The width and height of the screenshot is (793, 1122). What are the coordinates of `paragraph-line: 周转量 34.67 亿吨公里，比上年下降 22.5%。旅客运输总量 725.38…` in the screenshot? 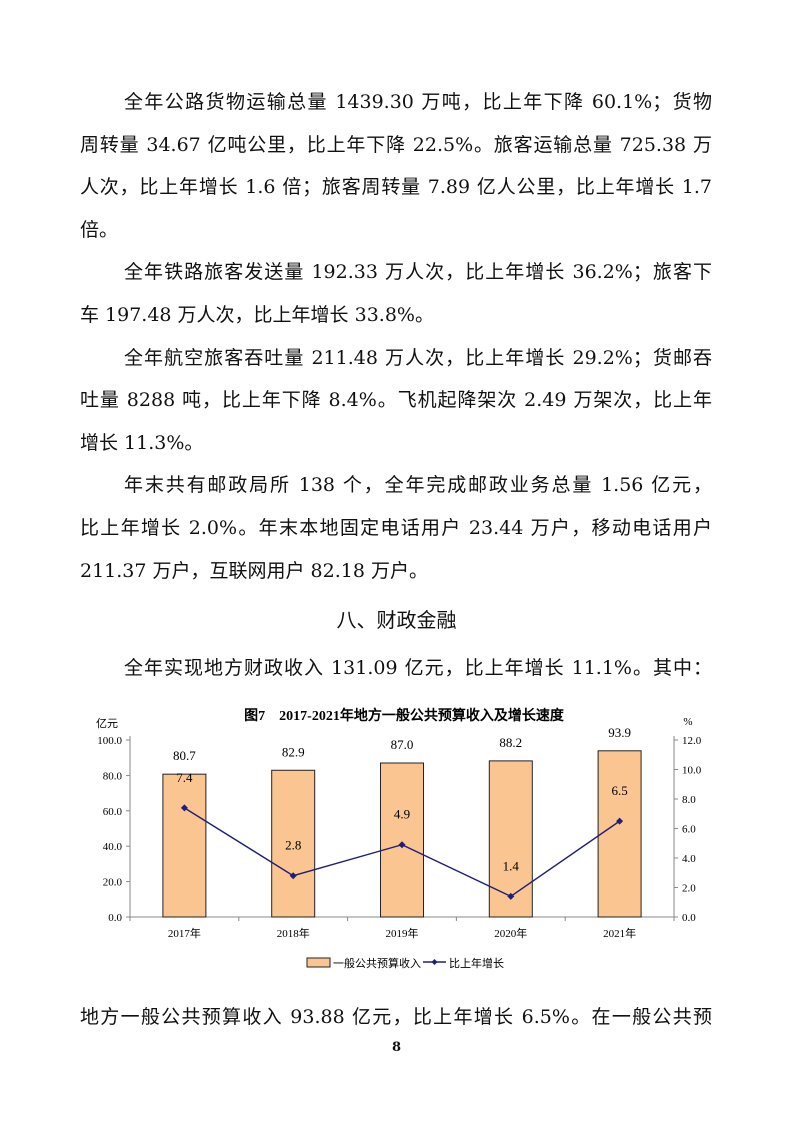 It's located at (396, 144).